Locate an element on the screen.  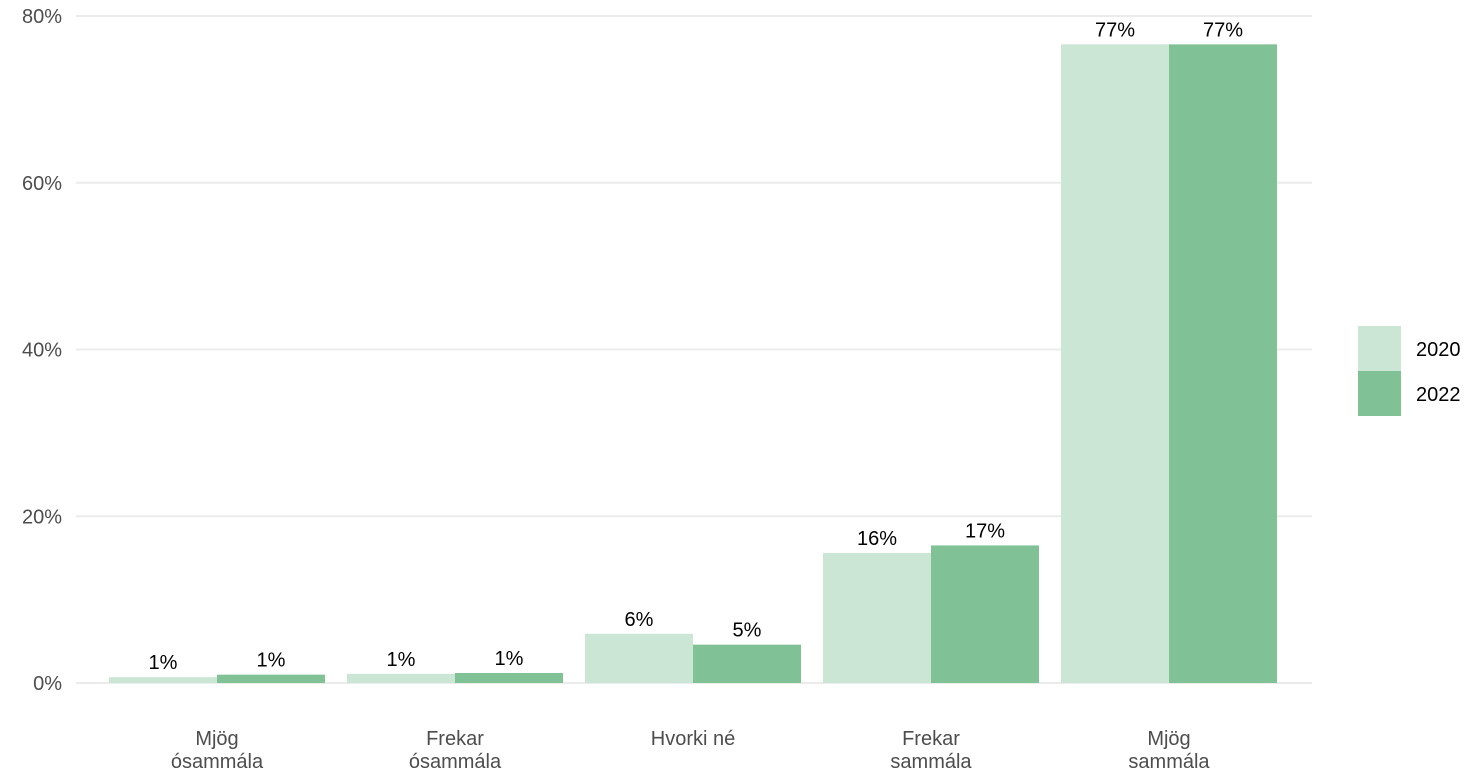
legend-swatch-2020 is located at coordinates (1379, 348).